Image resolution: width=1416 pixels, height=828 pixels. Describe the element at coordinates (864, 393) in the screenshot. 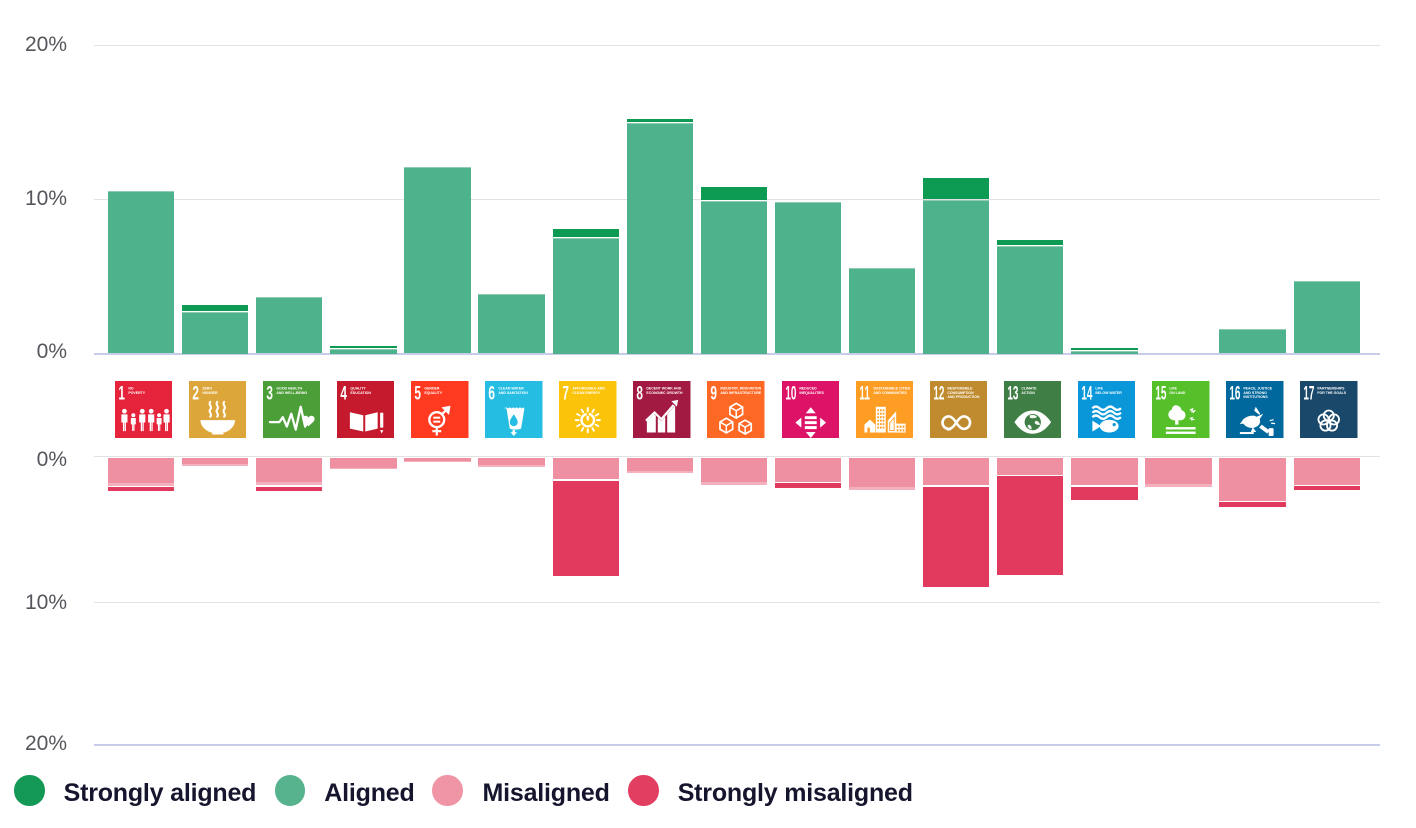

I see `svg-text: 11` at that location.